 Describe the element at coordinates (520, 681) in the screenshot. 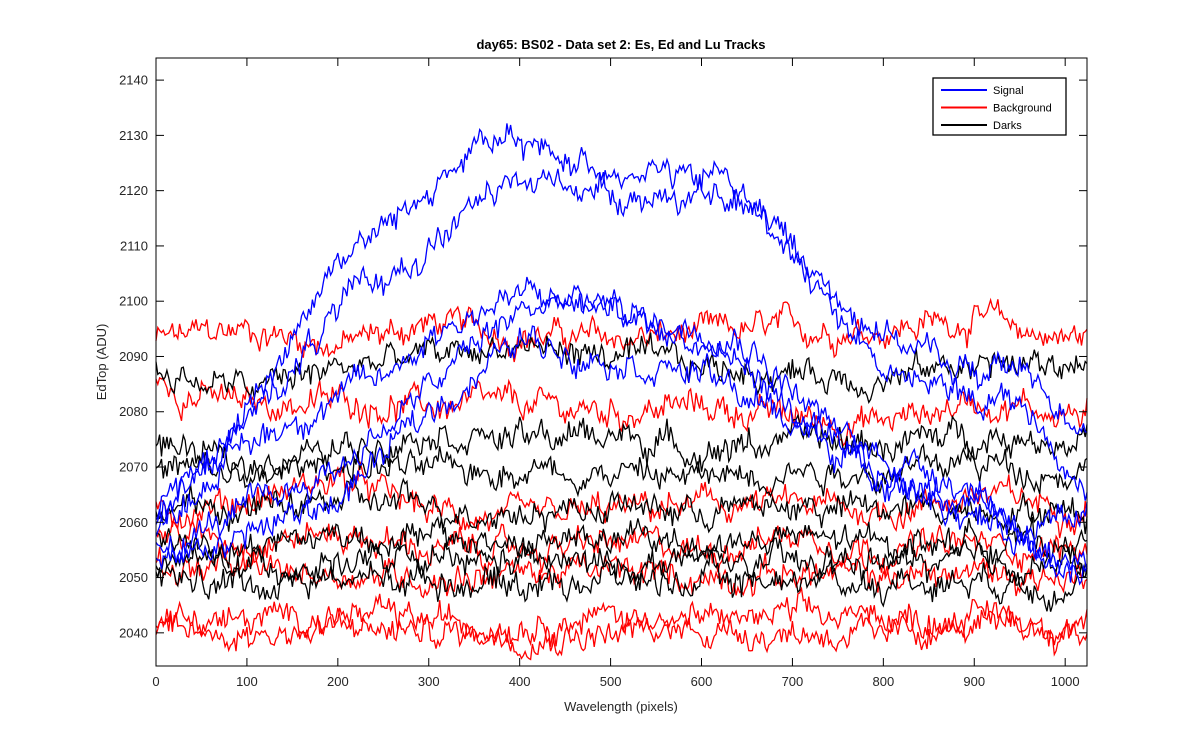

I see `x-tick-label: 400` at that location.